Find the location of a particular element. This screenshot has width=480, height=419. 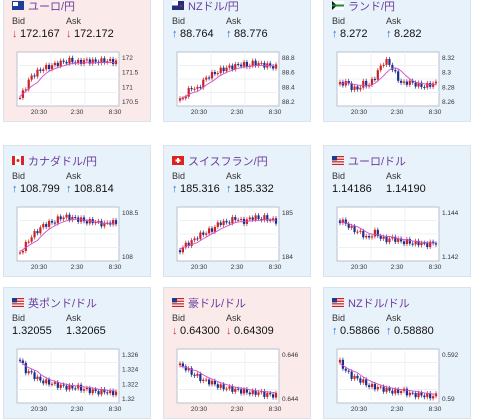

currency-pair-link: NZドル/円 is located at coordinates (213, 7).